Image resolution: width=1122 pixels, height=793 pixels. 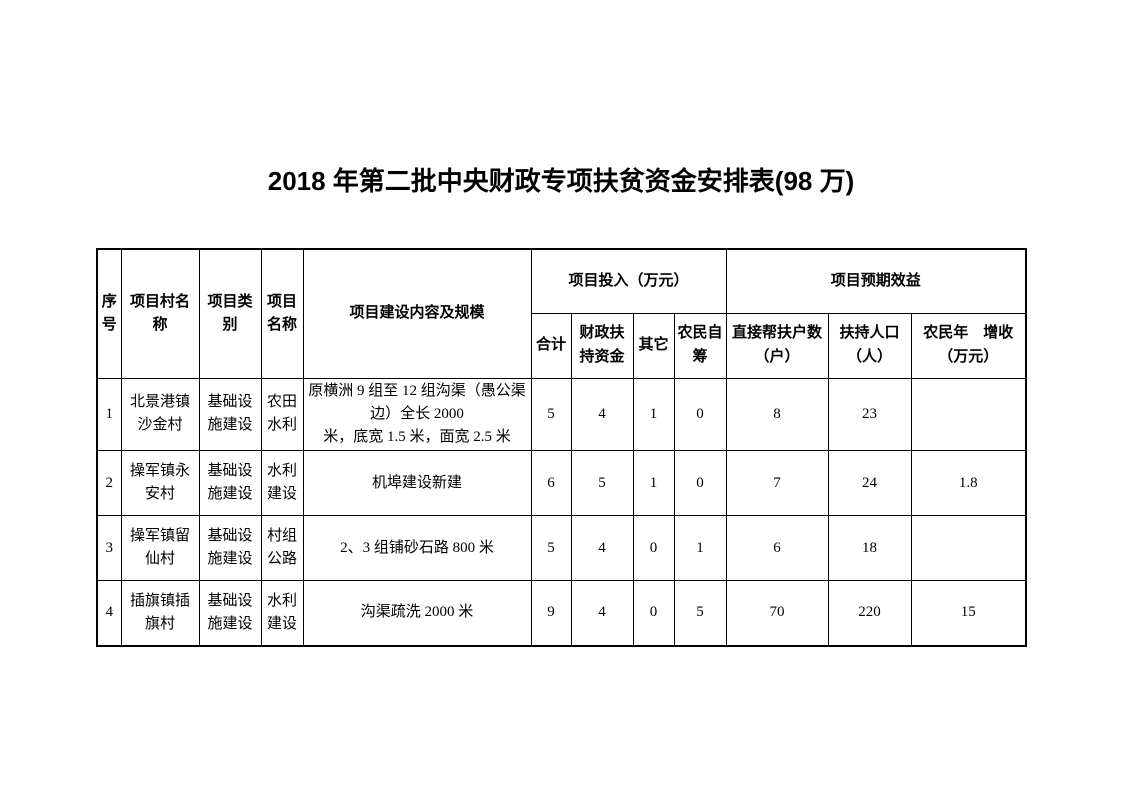 I want to click on cell-seq: 2, so click(x=109, y=483).